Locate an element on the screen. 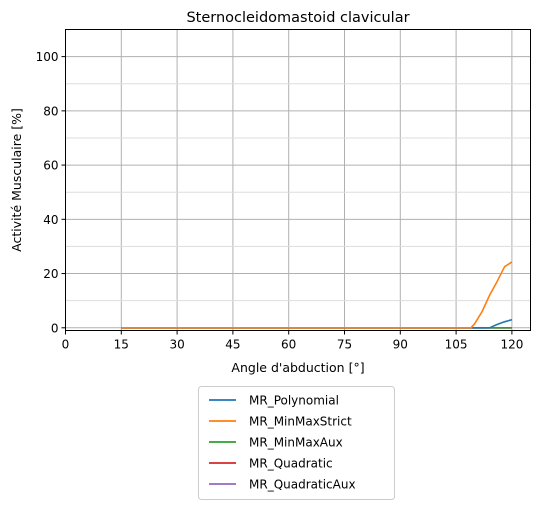  x-axis-ticks: 0 15 30 45 60 75 90 105 120 is located at coordinates (293, 341).